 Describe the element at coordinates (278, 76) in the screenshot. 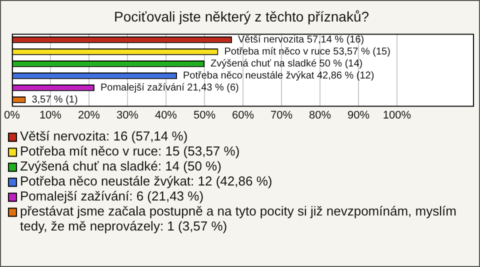

I see `data-label: Potřeba něco neustále žvýkat 42,86 % (12)` at that location.